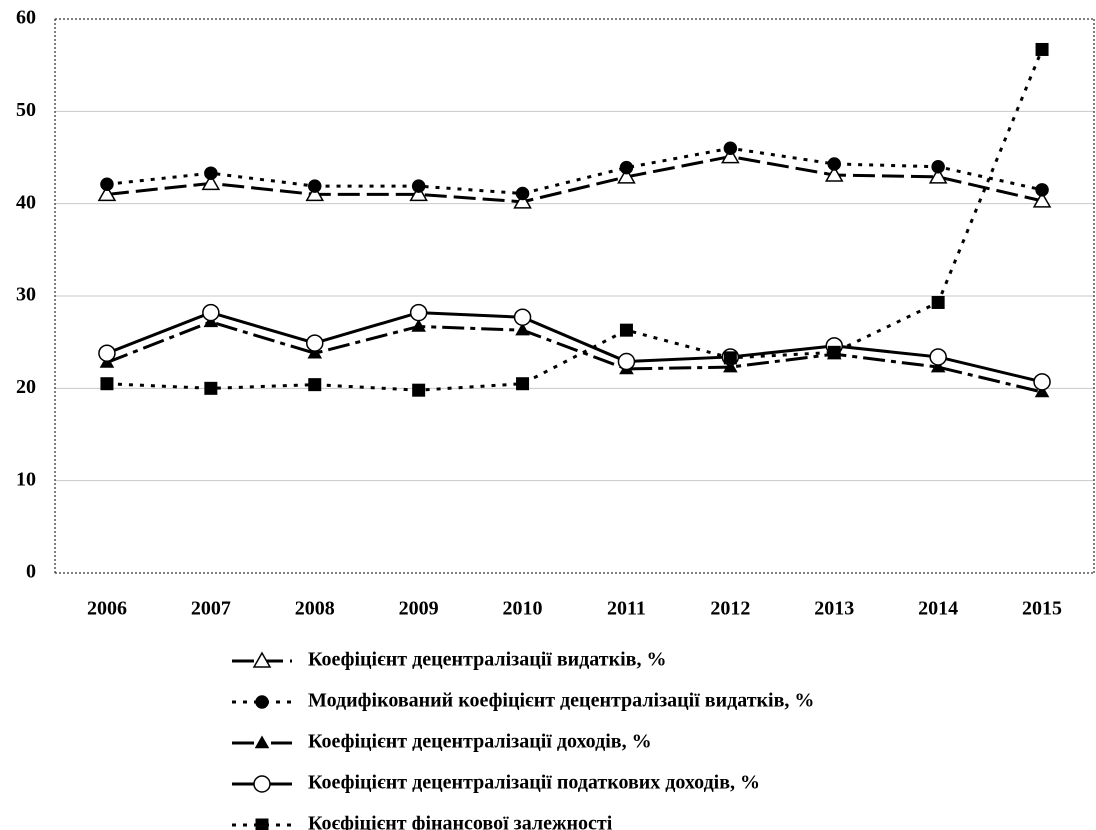 Image resolution: width=1096 pixels, height=830 pixels. What do you see at coordinates (523, 609) in the screenshot?
I see `x-tick-label: 2010` at bounding box center [523, 609].